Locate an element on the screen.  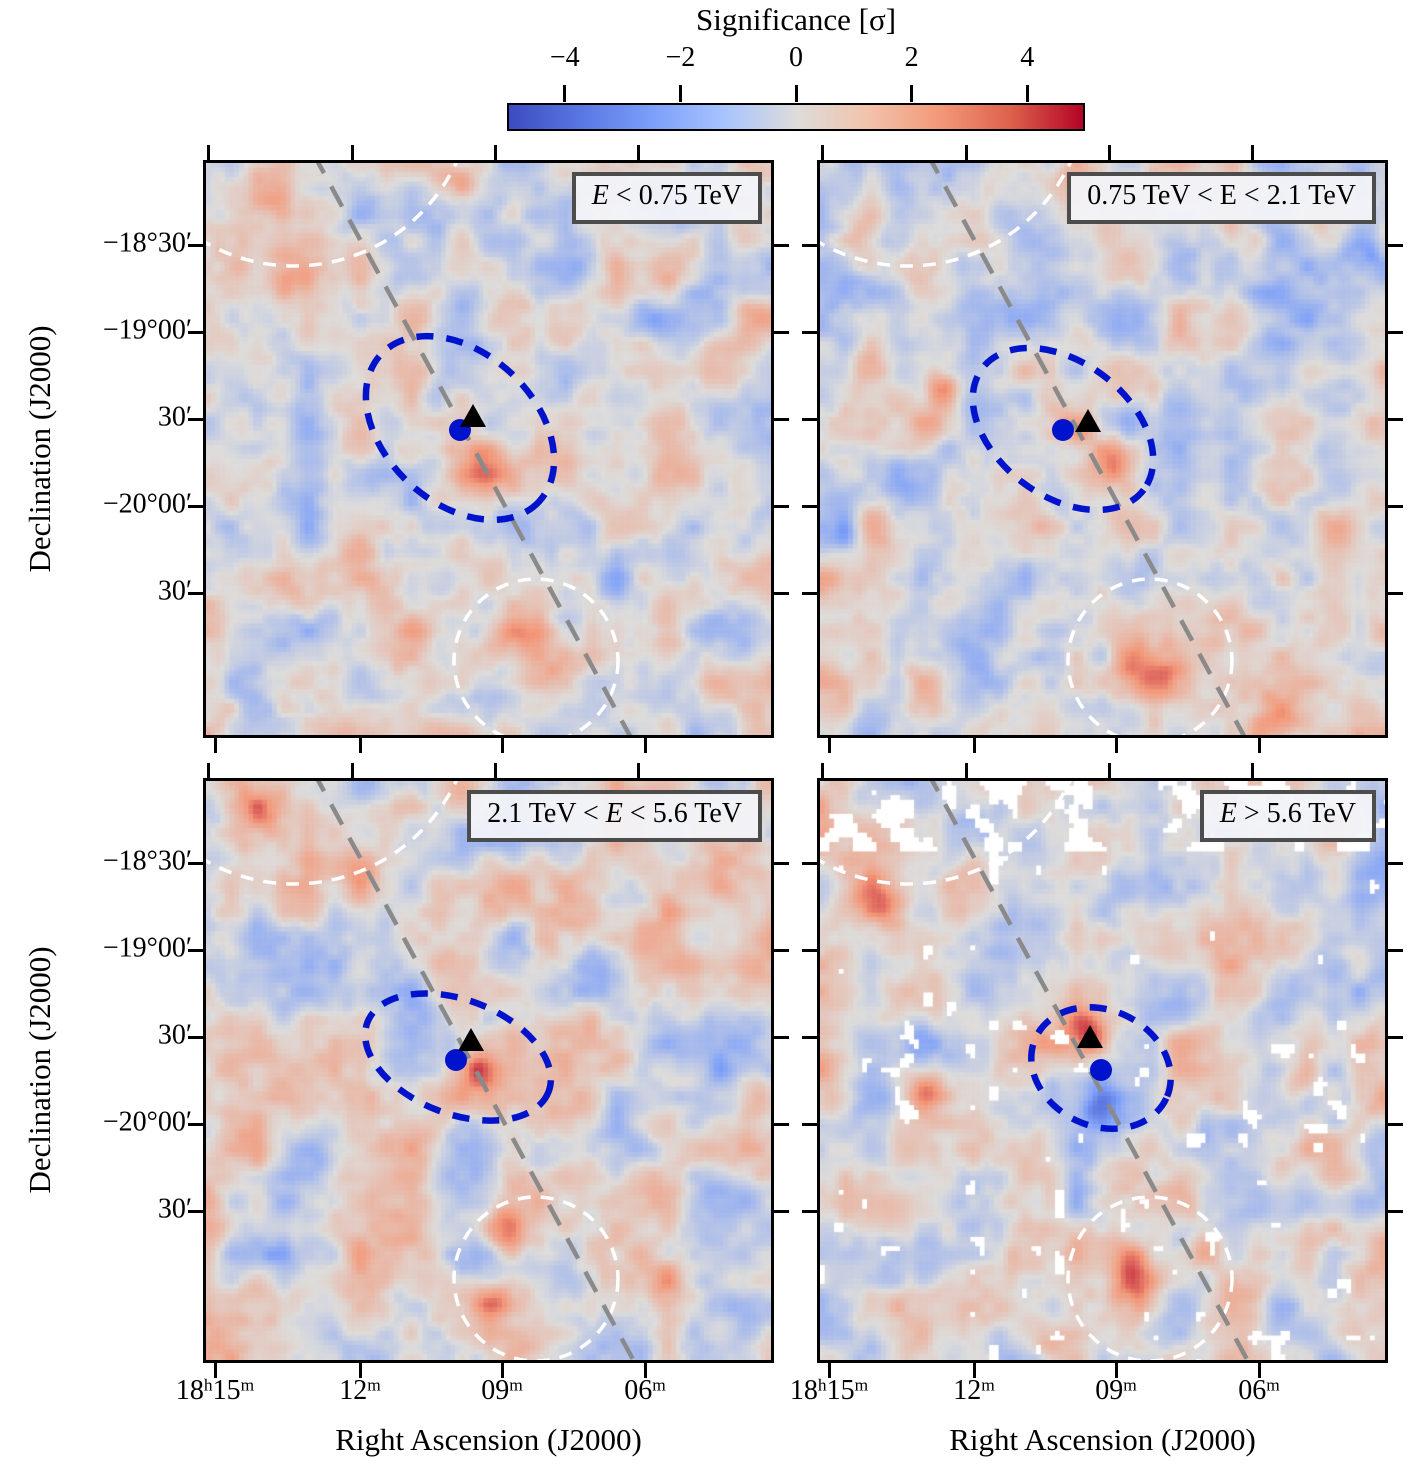
energy-band-label: E < 0.75 TeV is located at coordinates (666, 198).